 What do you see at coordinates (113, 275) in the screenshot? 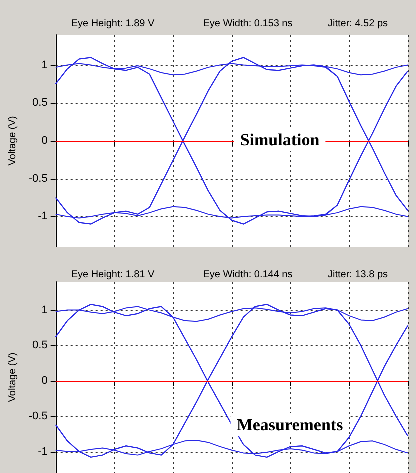
I see `text: Eye Height: 1.81 V` at bounding box center [113, 275].